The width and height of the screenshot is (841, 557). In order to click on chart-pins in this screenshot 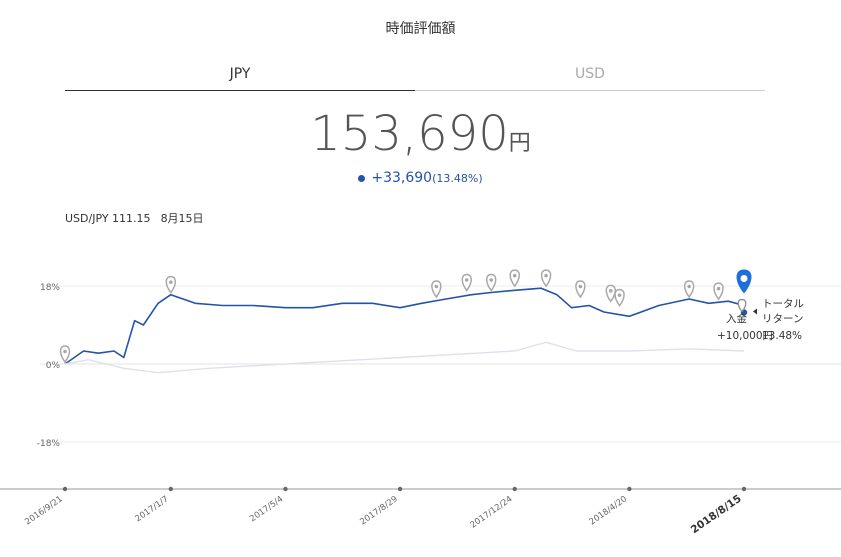, I will do `click(405, 316)`.